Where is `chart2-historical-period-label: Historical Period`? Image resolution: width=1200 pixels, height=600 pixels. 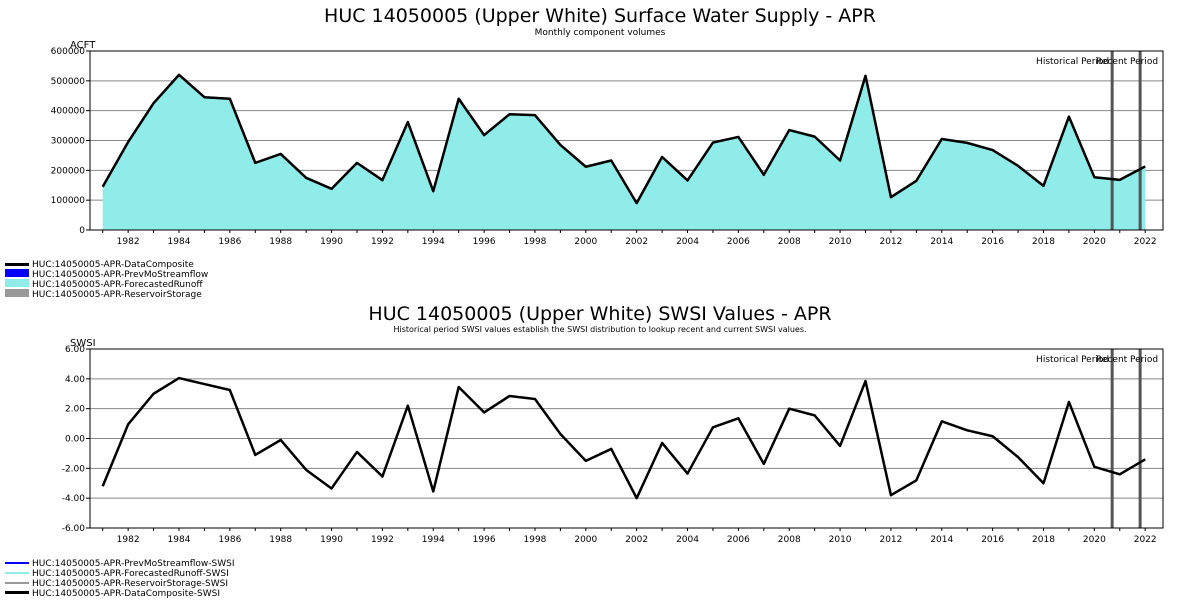 chart2-historical-period-label: Historical Period is located at coordinates (1072, 360).